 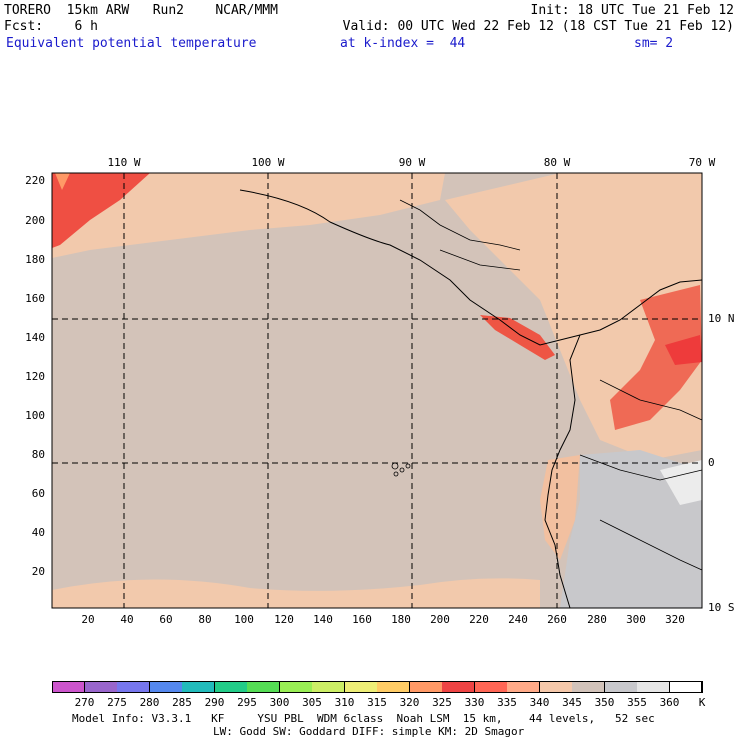 What do you see at coordinates (409, 702) in the screenshot?
I see `colorbar-level-label: 320` at bounding box center [409, 702].